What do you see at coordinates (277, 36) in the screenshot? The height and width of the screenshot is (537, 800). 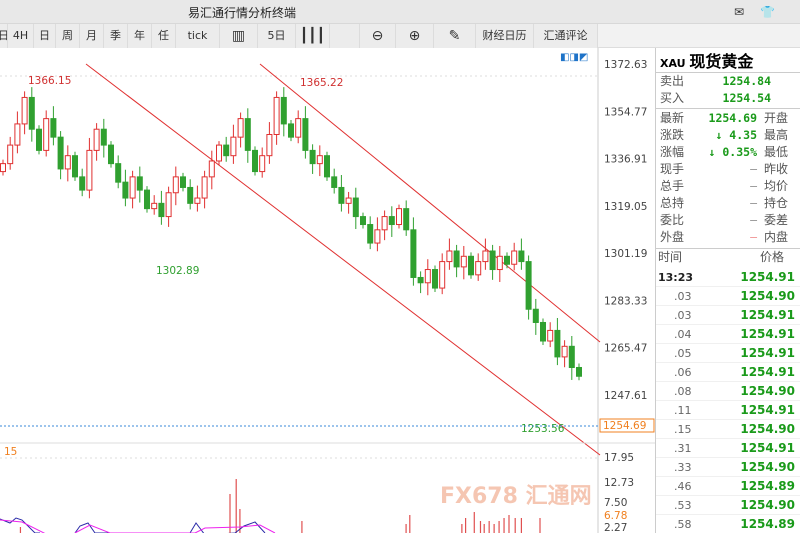 I see `toolbar-button: 5日` at bounding box center [277, 36].